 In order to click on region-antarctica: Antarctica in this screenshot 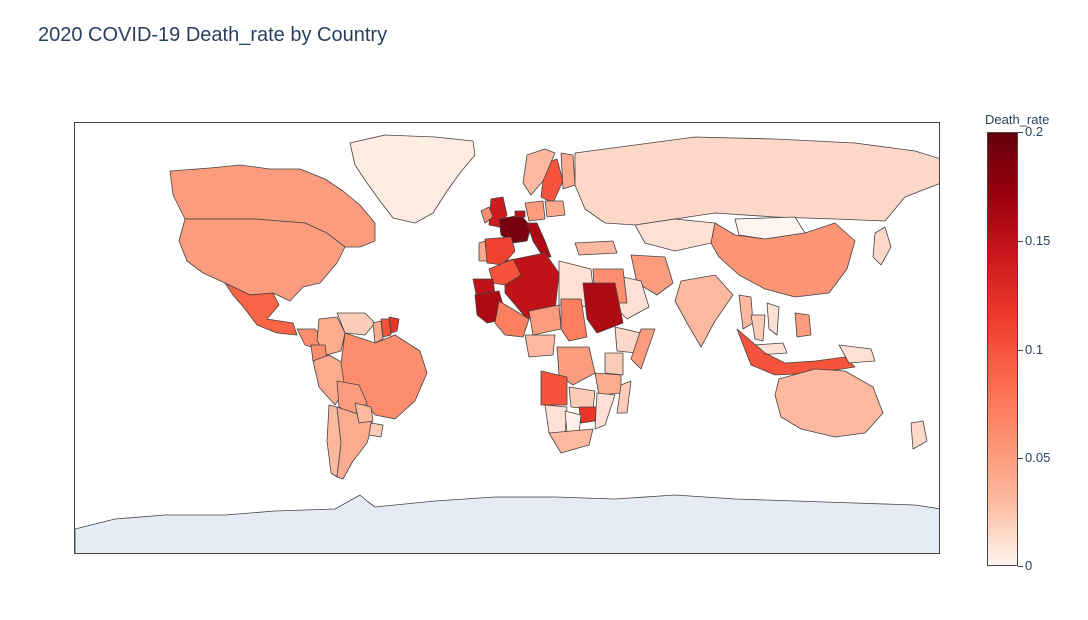, I will do `click(507, 524)`.